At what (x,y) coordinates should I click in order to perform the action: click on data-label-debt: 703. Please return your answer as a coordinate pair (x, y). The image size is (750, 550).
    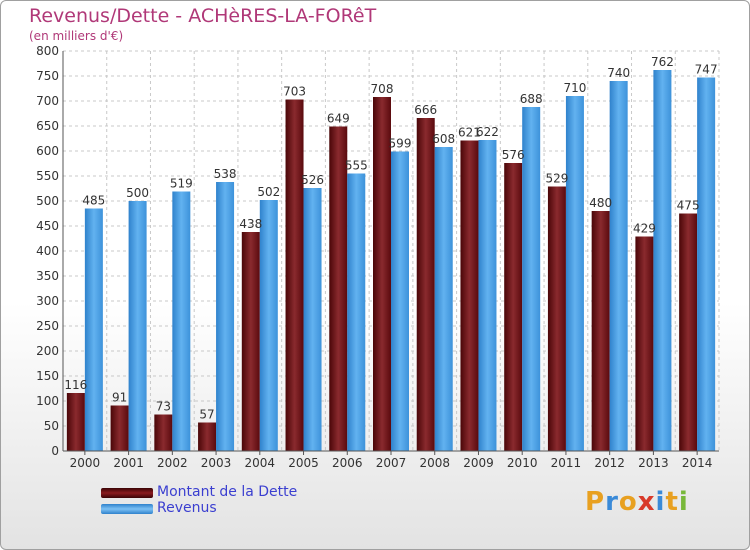
    Looking at the image, I should click on (294, 92).